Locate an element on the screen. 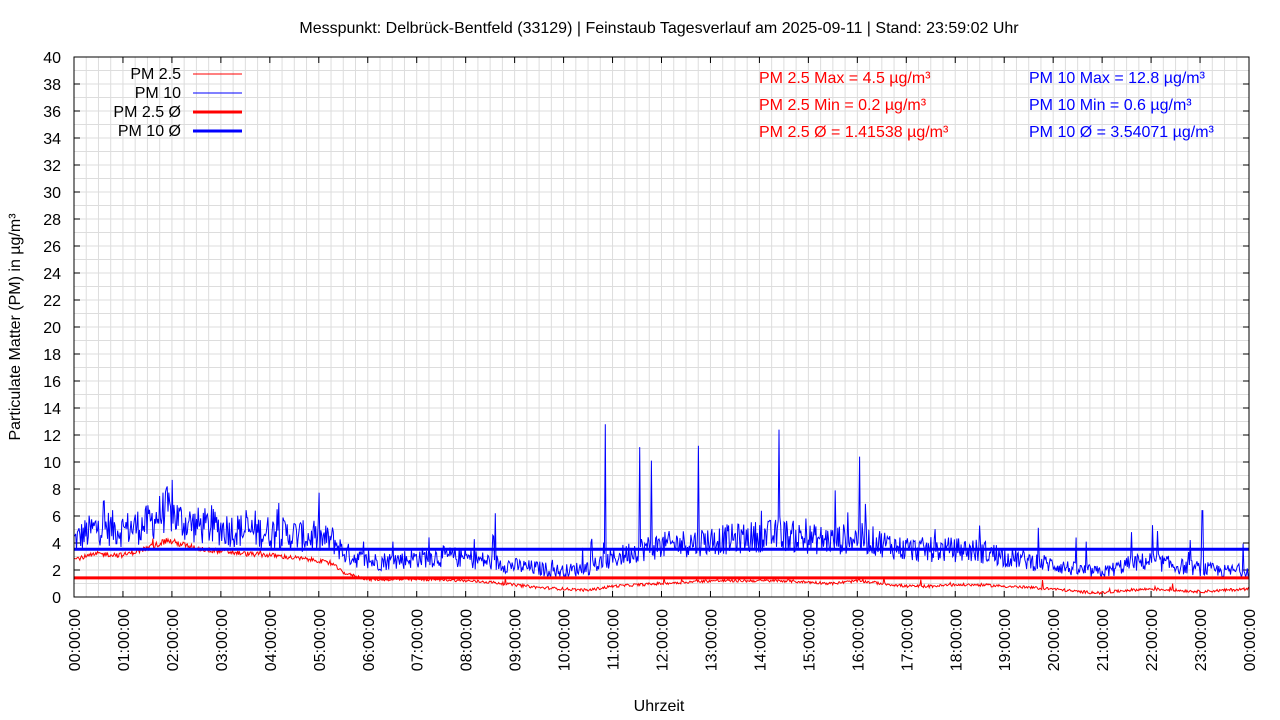 The image size is (1280, 720). pm10-max-annotation: PM 10 Max = 12.8 µg/m³ is located at coordinates (1117, 78).